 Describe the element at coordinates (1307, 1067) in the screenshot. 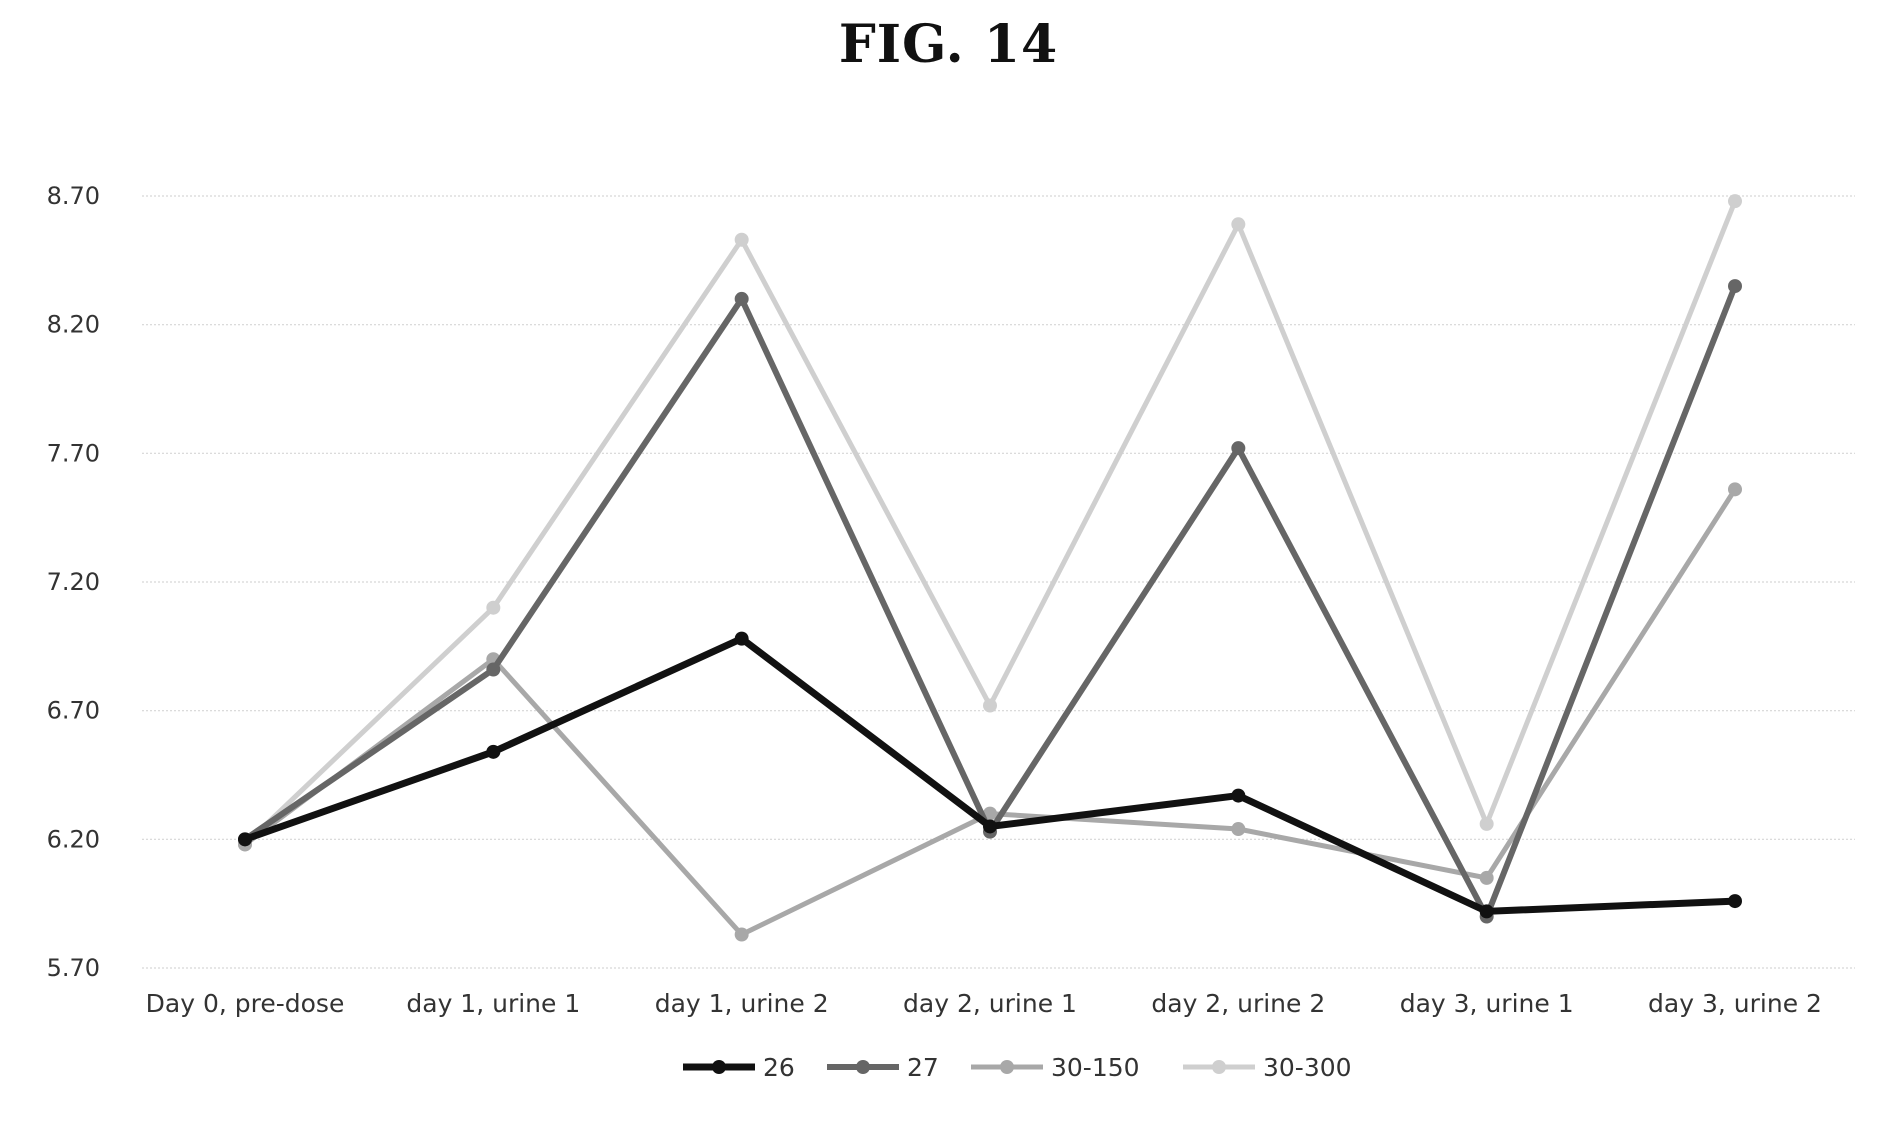

I see `legend-label-30-300: 30-300` at that location.